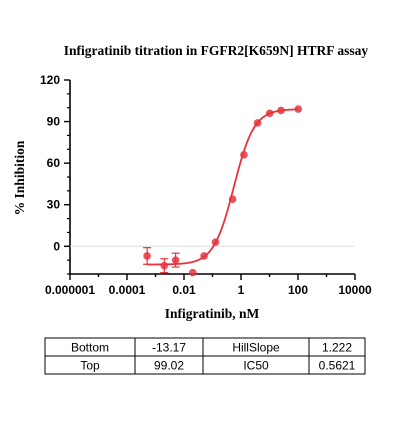 Image resolution: width=416 pixels, height=421 pixels. I want to click on y-tick-label: 60, so click(54, 163).